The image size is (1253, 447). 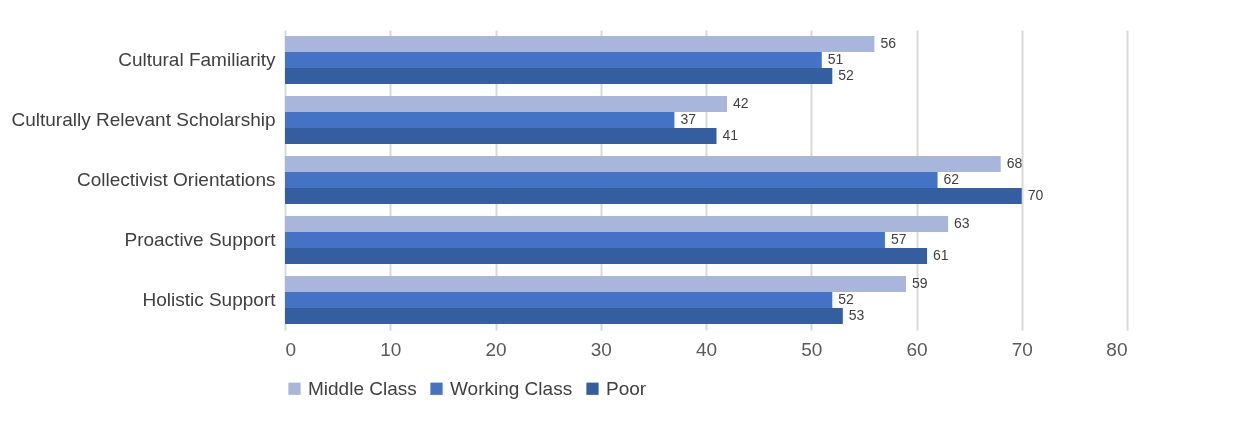 What do you see at coordinates (951, 179) in the screenshot?
I see `data-label: 62` at bounding box center [951, 179].